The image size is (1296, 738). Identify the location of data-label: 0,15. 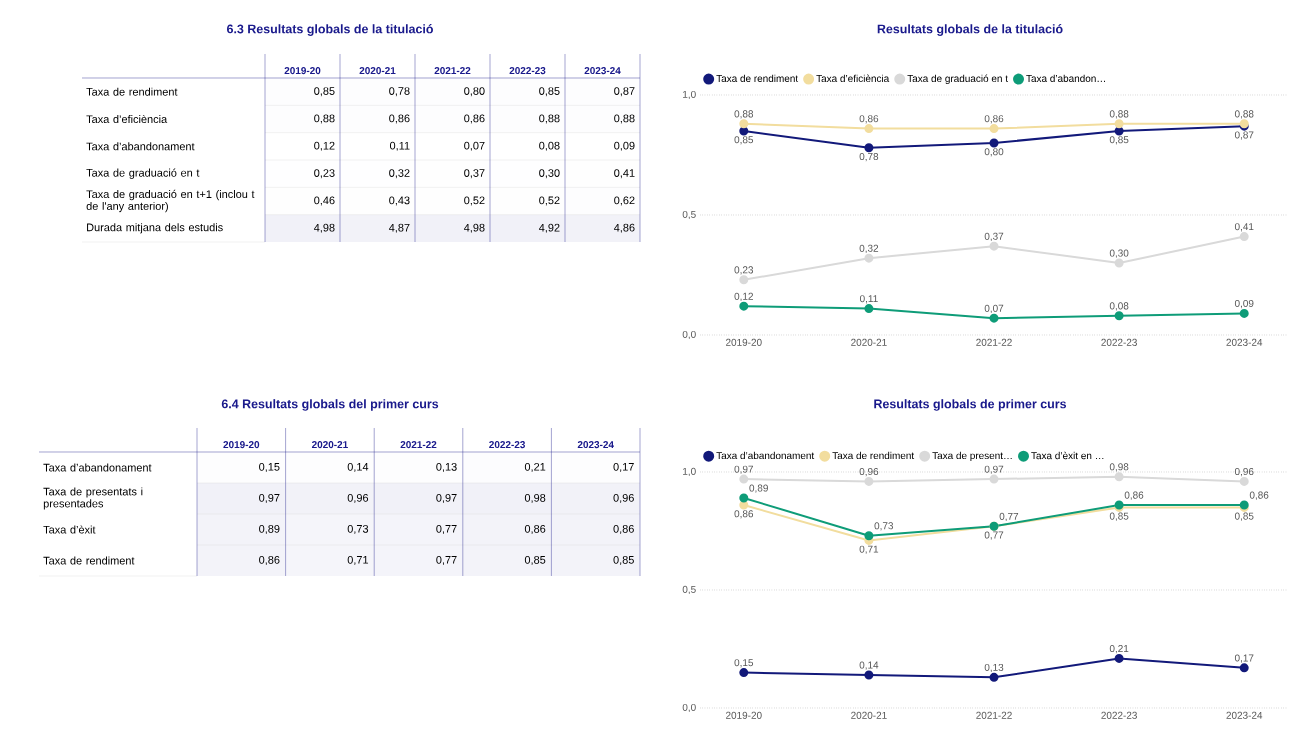
(744, 663).